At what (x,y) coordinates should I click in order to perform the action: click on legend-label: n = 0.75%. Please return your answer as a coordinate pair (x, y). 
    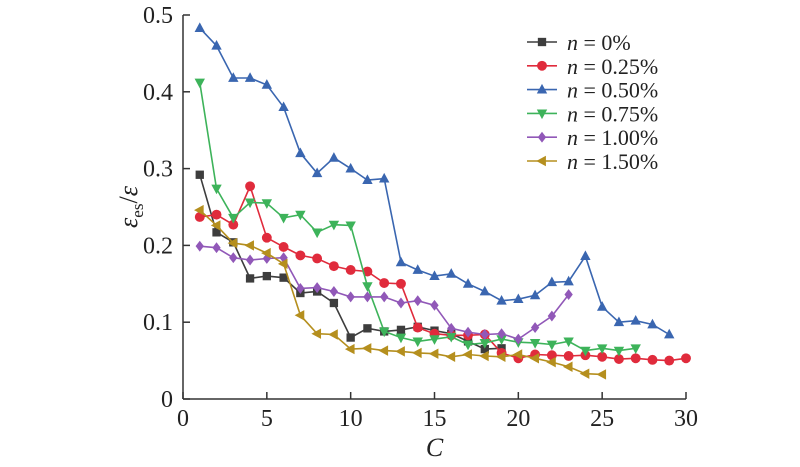
    Looking at the image, I should click on (612, 113).